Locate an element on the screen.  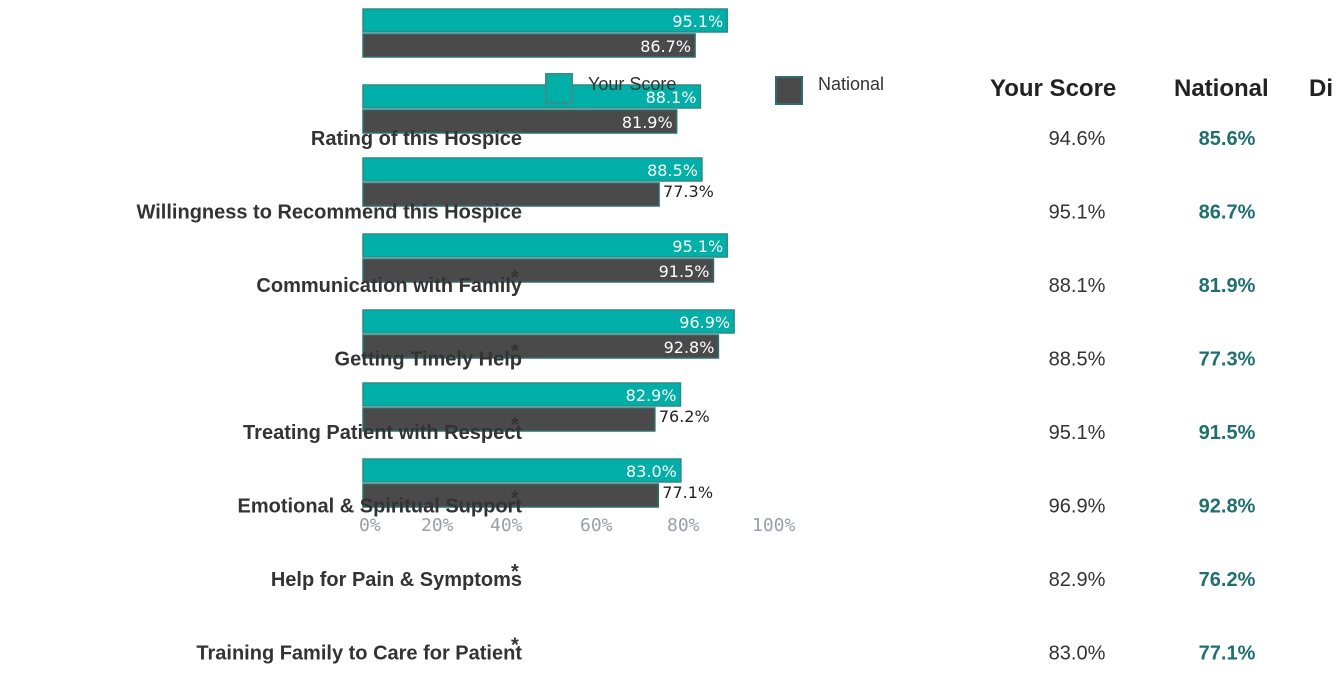
bar-label-national: 86.7% is located at coordinates (665, 46).